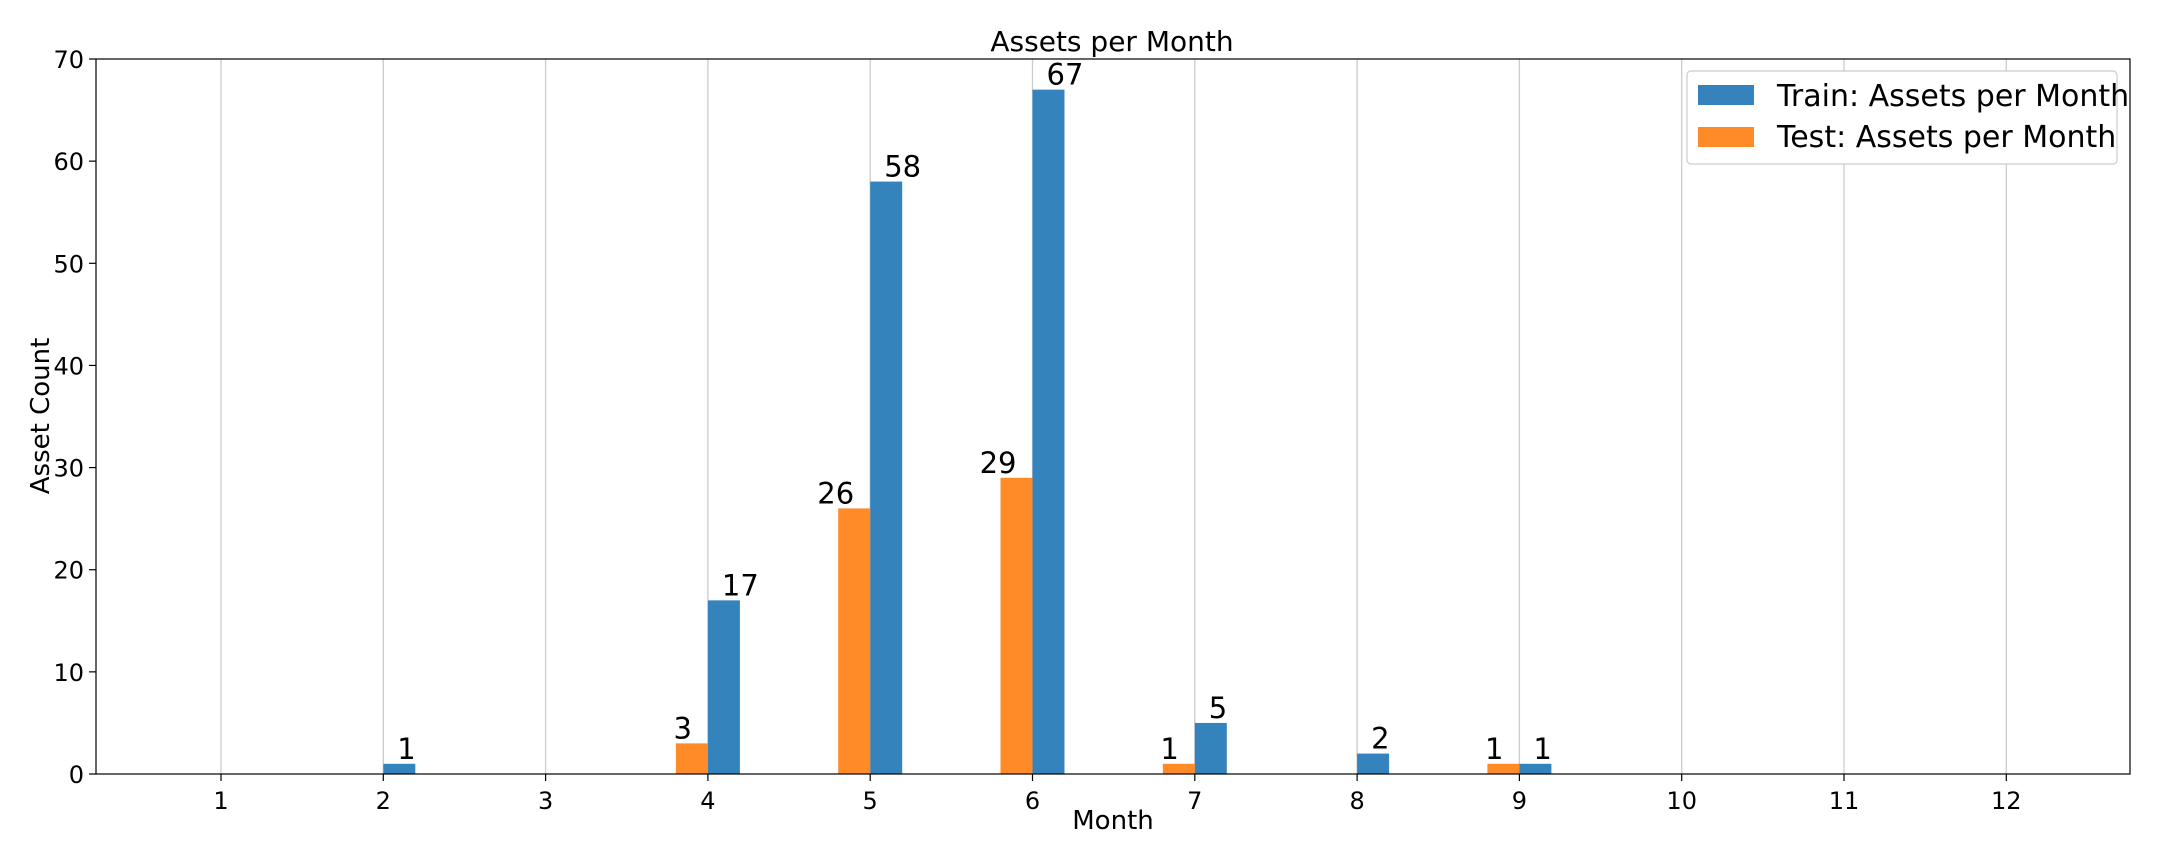  What do you see at coordinates (1681, 801) in the screenshot?
I see `x-tick-label: 10` at bounding box center [1681, 801].